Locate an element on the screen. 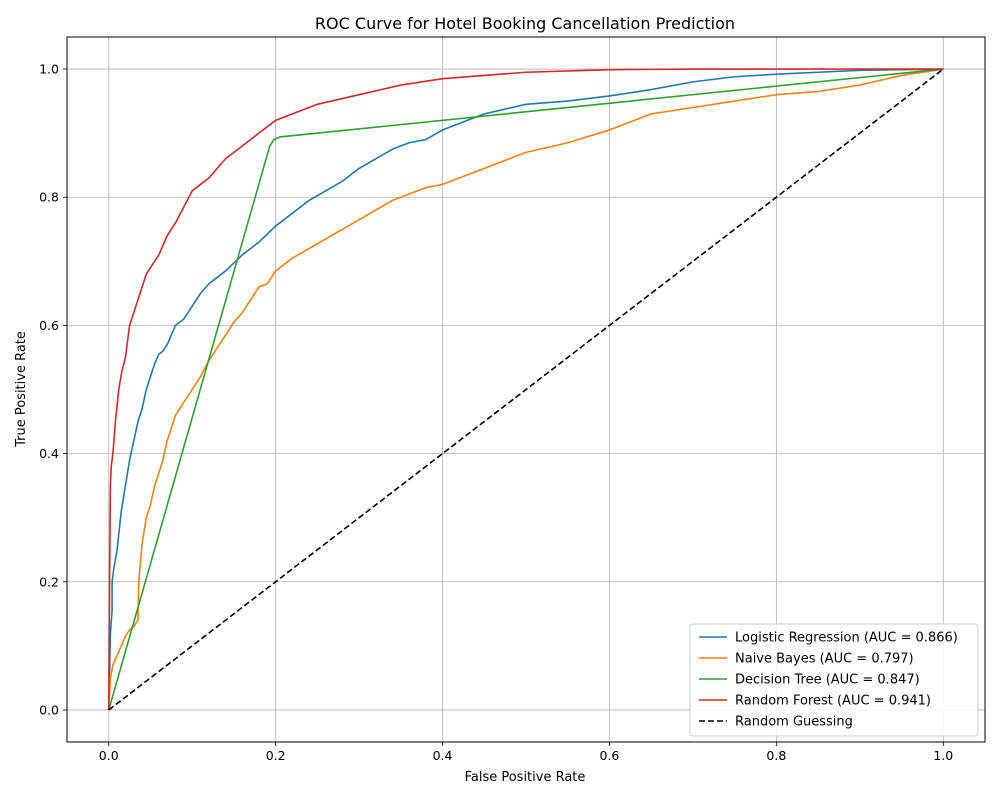 This screenshot has height=800, width=1000. legend-label-1: Naive Bayes (AUC = 0.797) is located at coordinates (824, 659).